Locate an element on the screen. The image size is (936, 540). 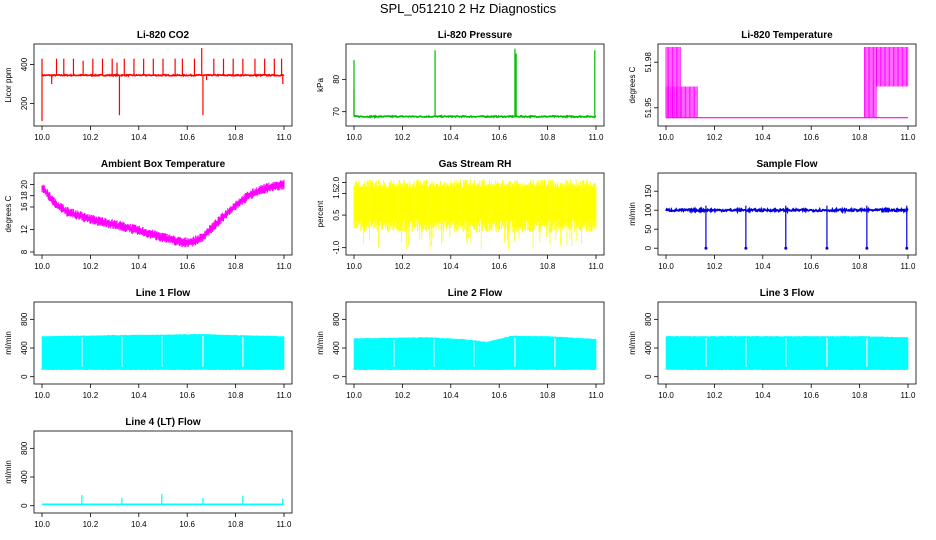
panel-title: Ambient Box Temperature is located at coordinates (163, 164).